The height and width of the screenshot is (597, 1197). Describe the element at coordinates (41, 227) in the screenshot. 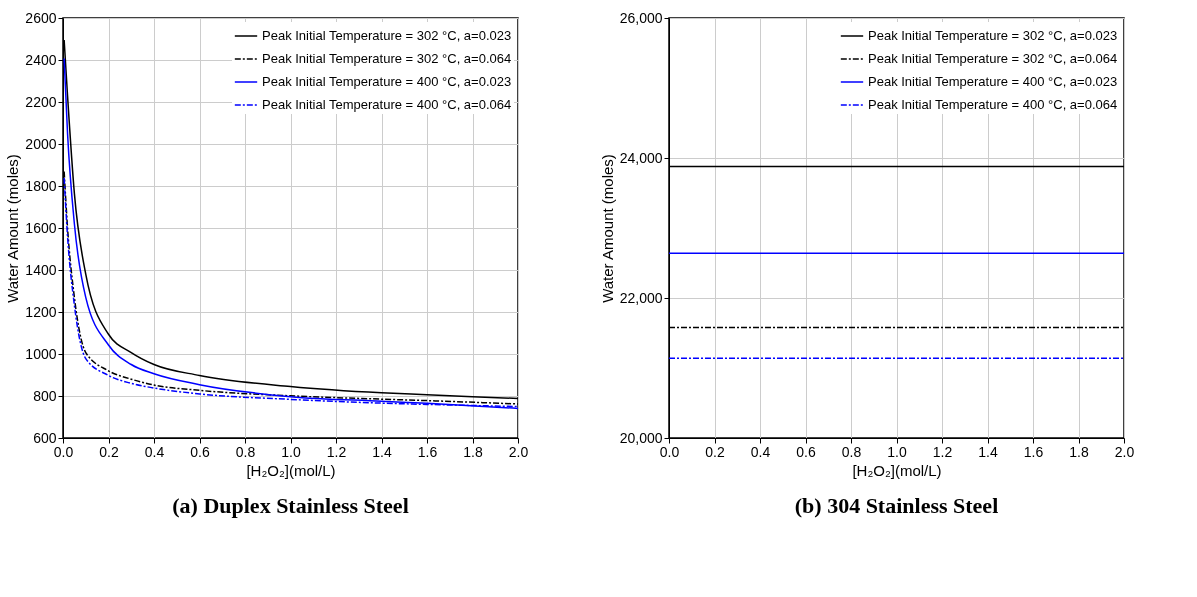

I see `y-tick-label: 1600` at that location.